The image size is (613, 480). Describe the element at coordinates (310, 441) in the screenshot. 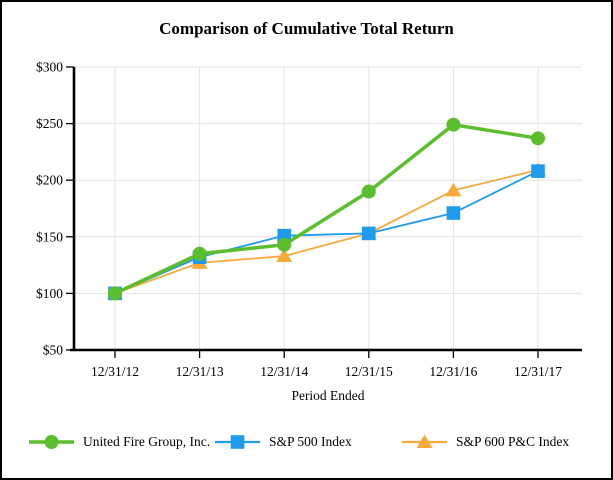

I see `legend-label-sp500: S&P 500 Index` at that location.